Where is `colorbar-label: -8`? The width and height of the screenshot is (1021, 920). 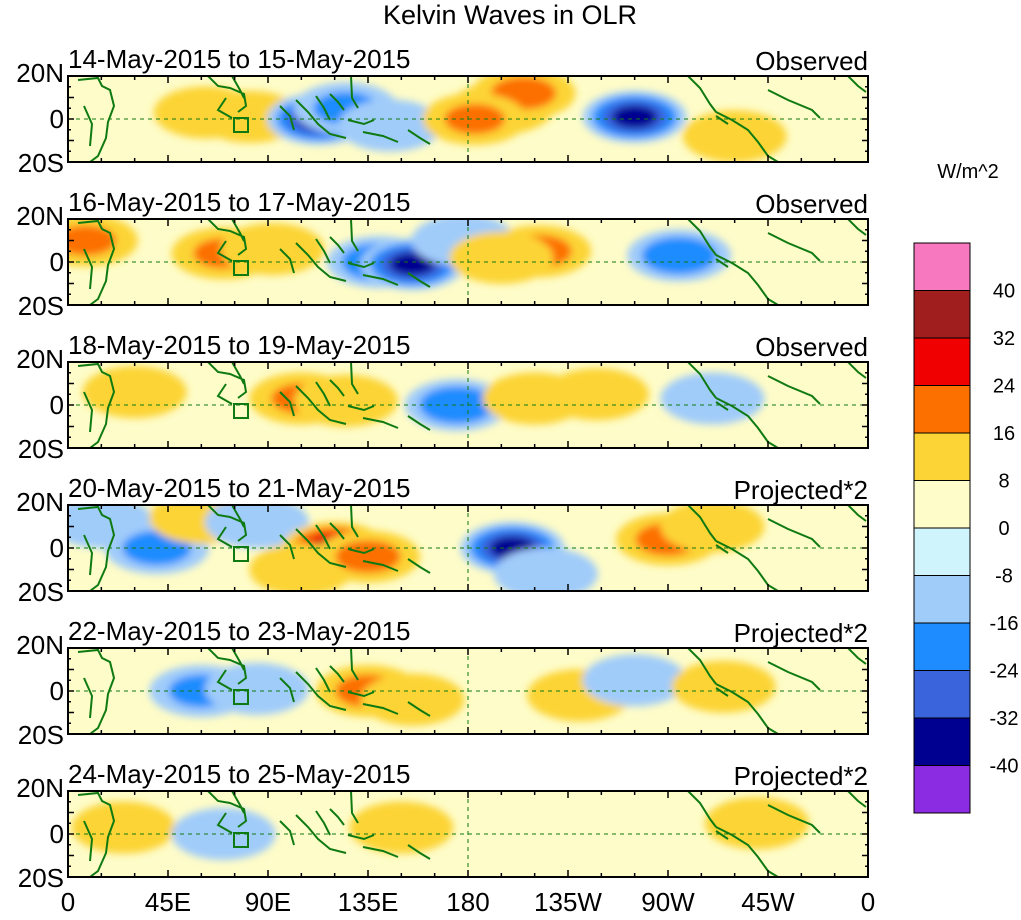
colorbar-label: -8 is located at coordinates (1004, 577).